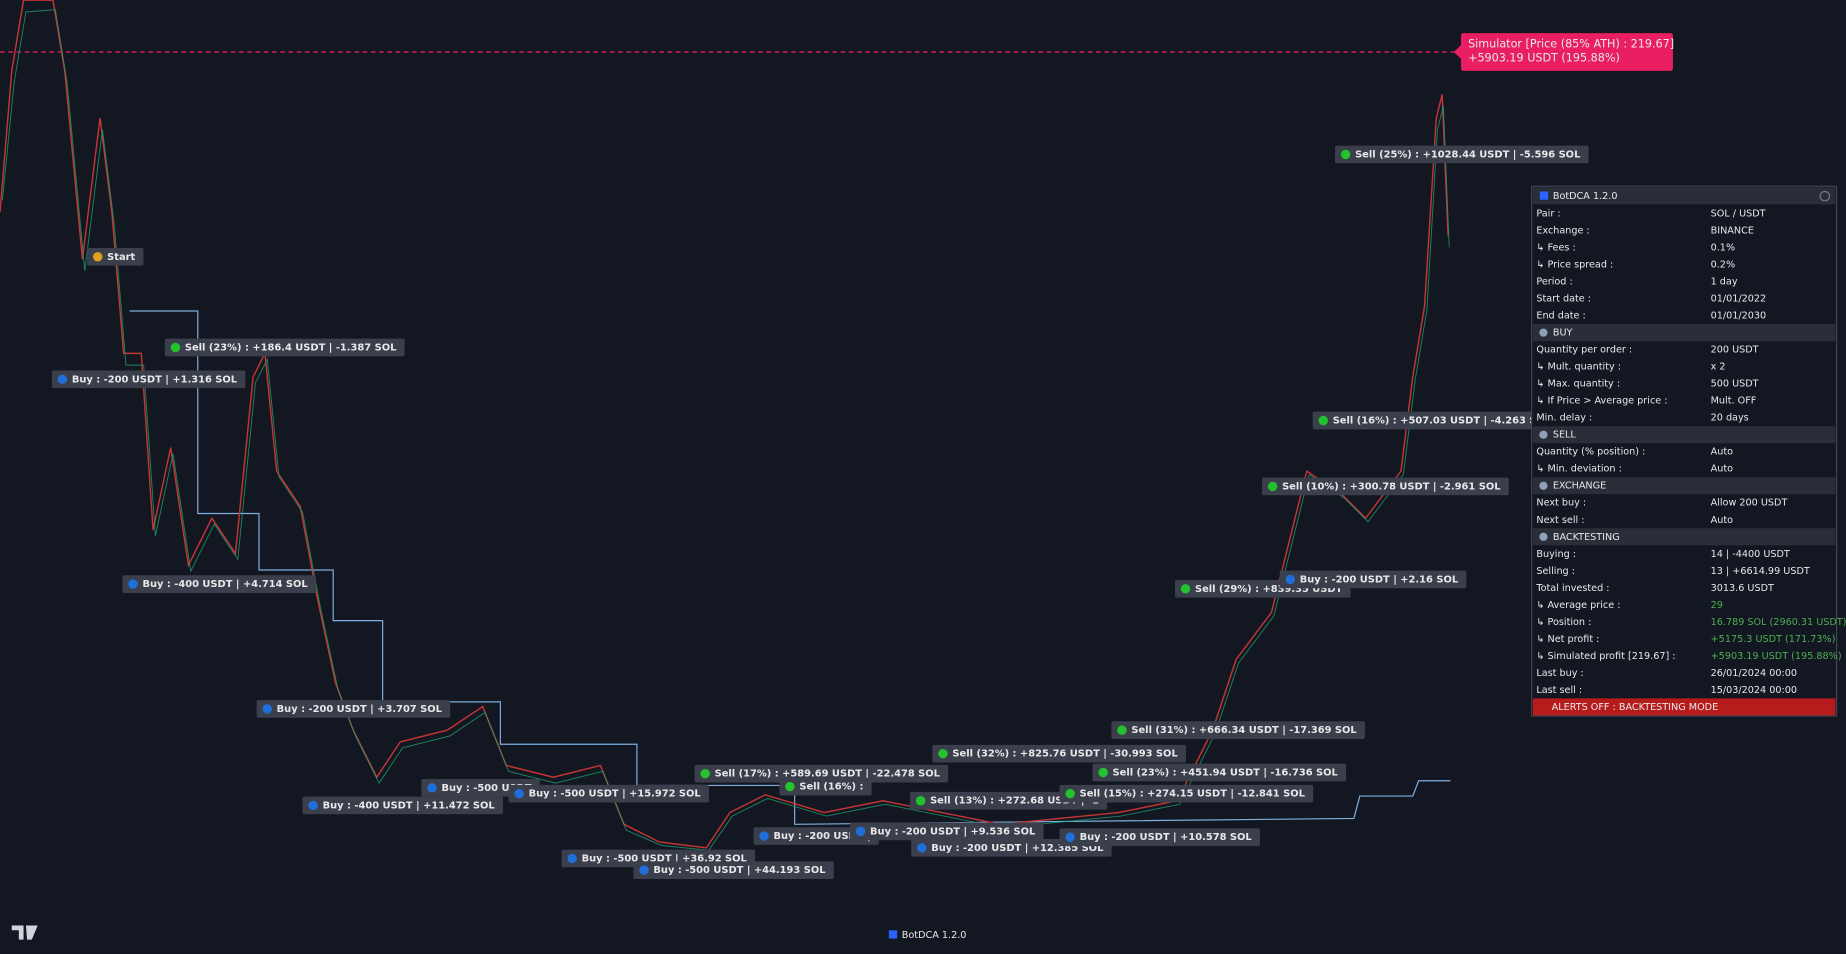  I want to click on trade-label: Buy : -200 USDT | +2.16 SOL, so click(1373, 579).